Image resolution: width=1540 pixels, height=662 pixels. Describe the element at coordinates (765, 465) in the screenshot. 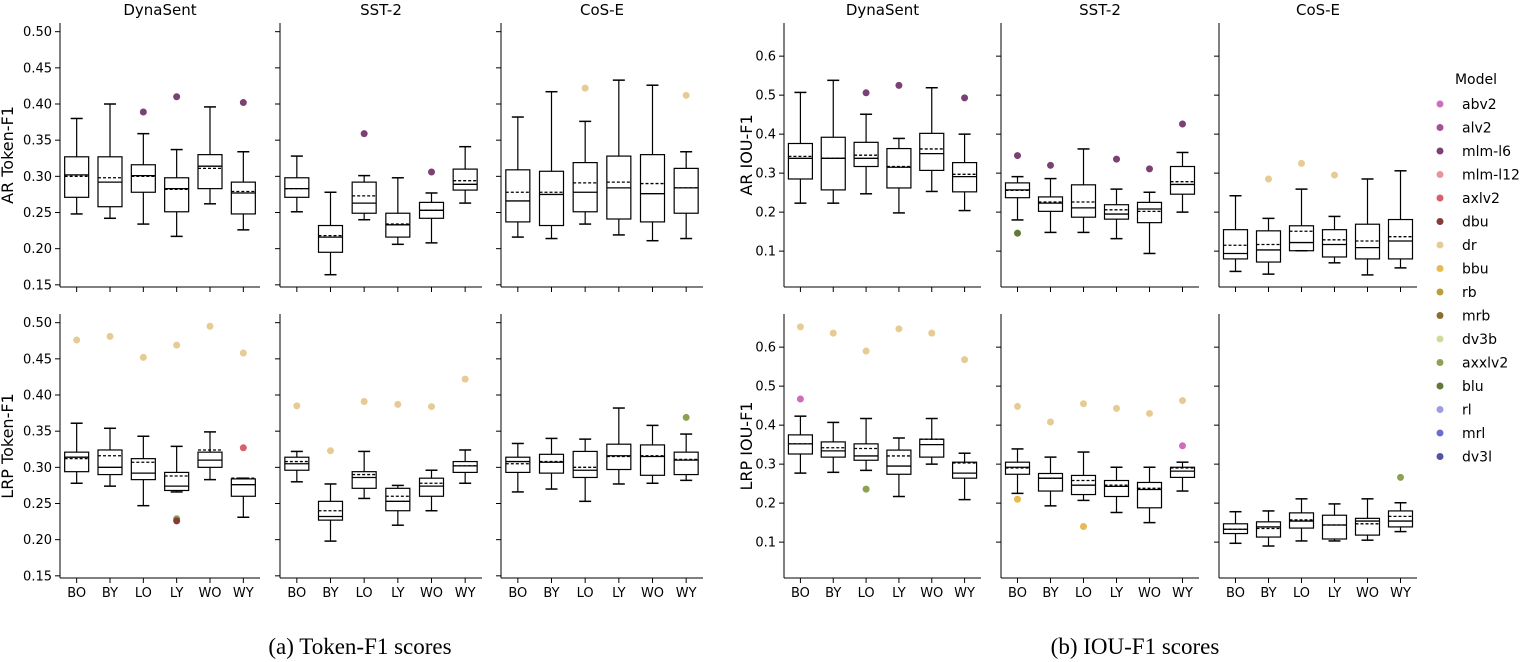

I see `y-tick-label: 0.3` at that location.